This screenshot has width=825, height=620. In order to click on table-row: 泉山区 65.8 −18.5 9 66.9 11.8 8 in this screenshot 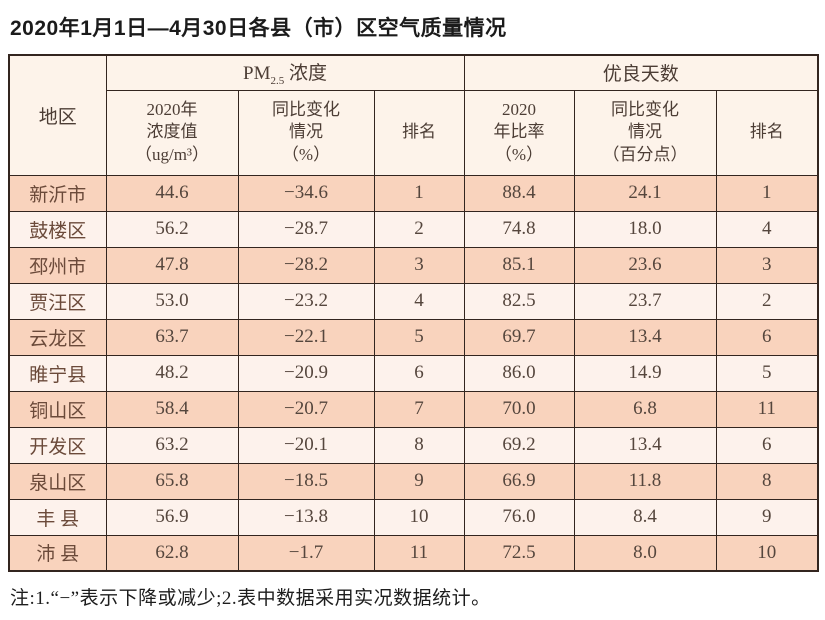, I will do `click(413, 481)`.